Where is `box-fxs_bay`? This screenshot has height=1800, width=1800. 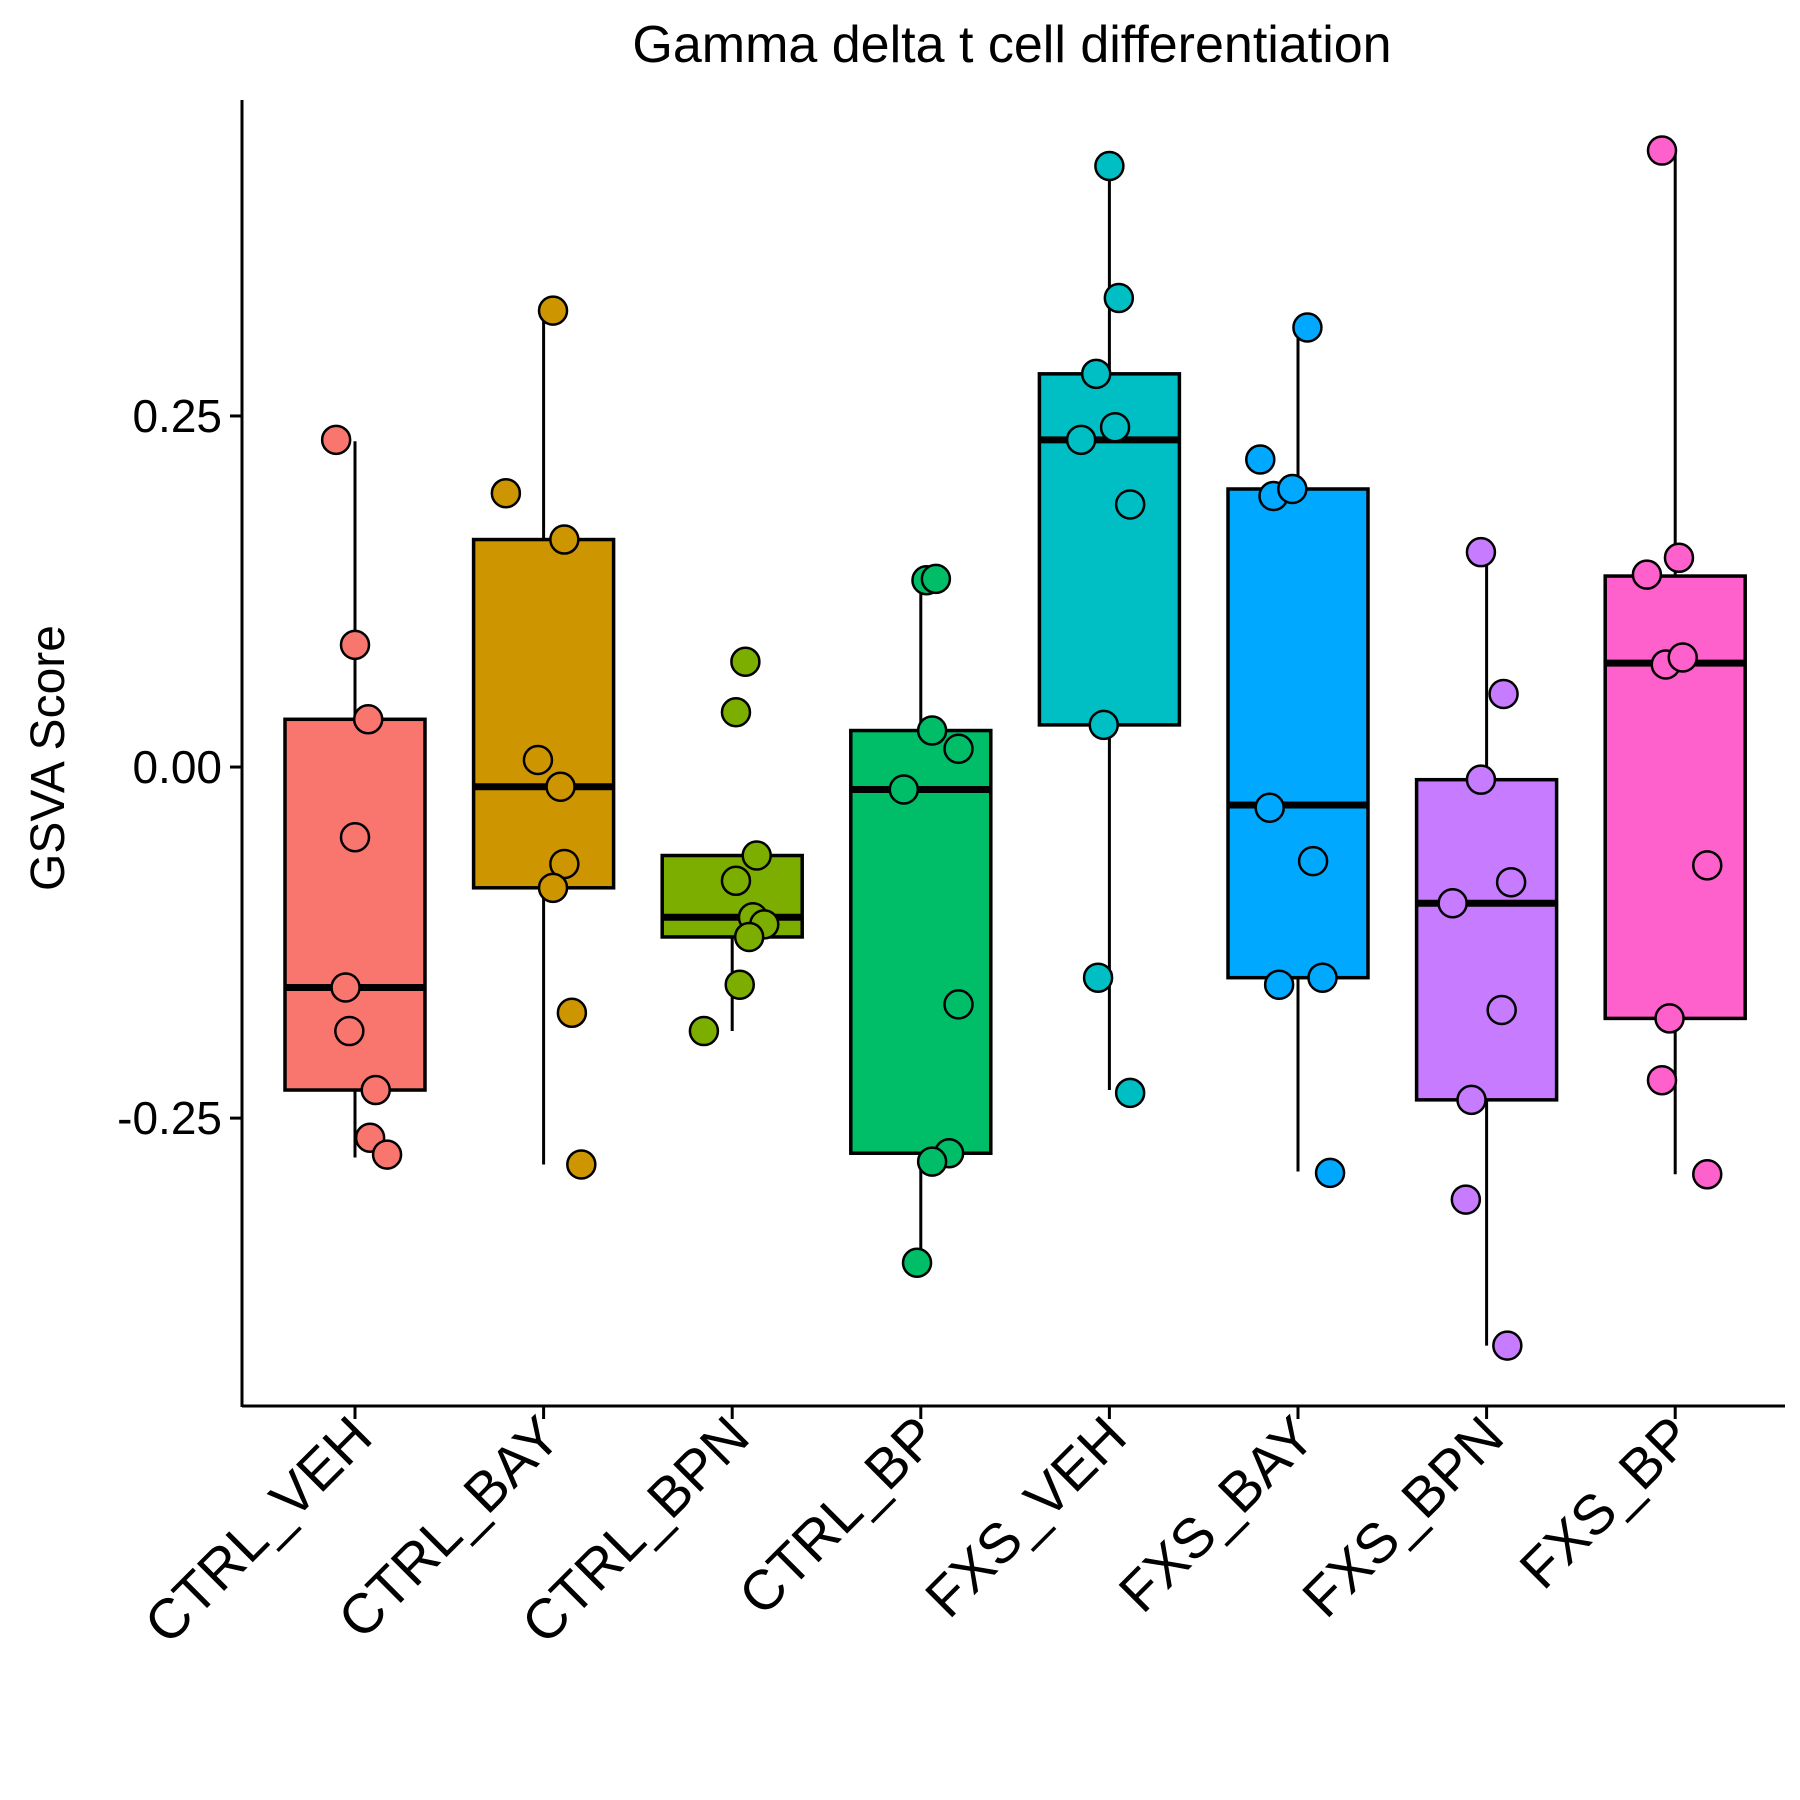 box-fxs_bay is located at coordinates (1298, 733).